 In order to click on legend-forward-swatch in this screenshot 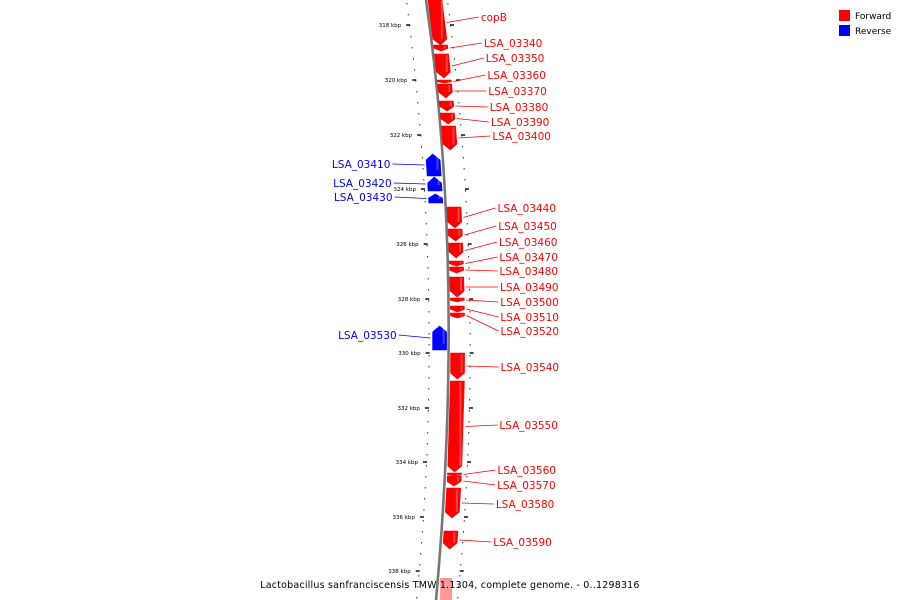, I will do `click(844, 15)`.